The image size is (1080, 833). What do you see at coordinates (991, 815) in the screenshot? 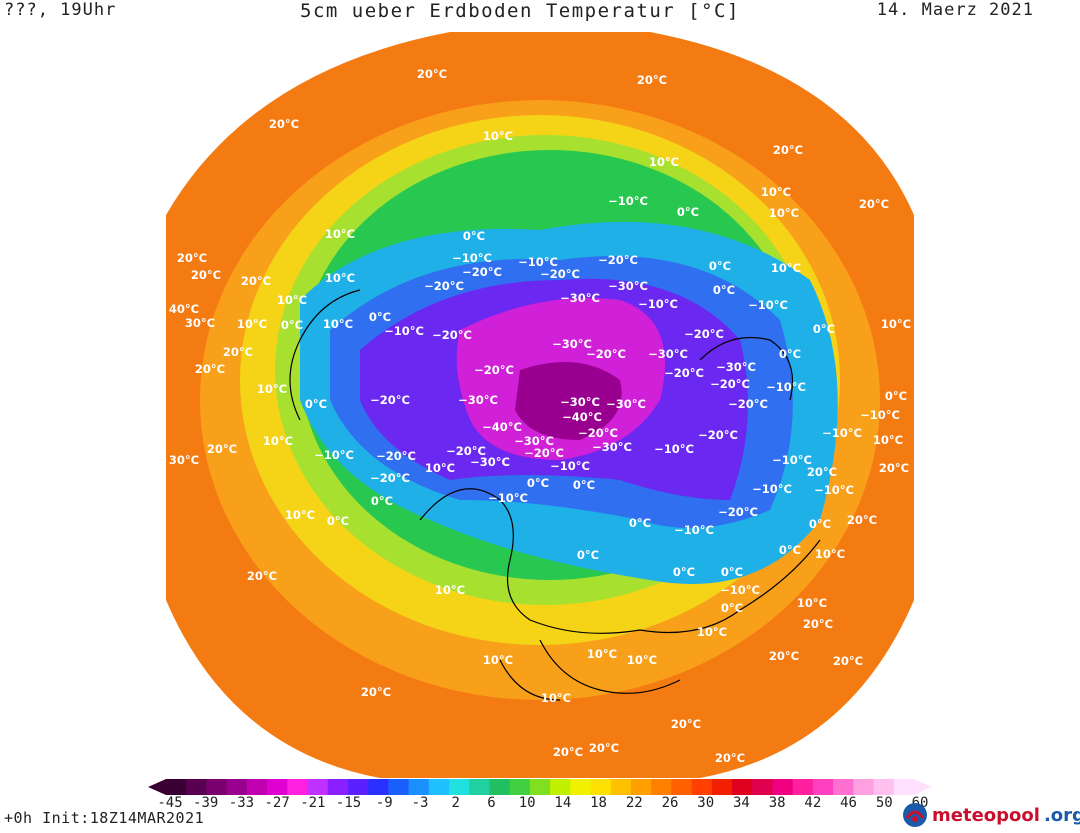
I see `meteopool-logo: meteopool .org` at bounding box center [991, 815].